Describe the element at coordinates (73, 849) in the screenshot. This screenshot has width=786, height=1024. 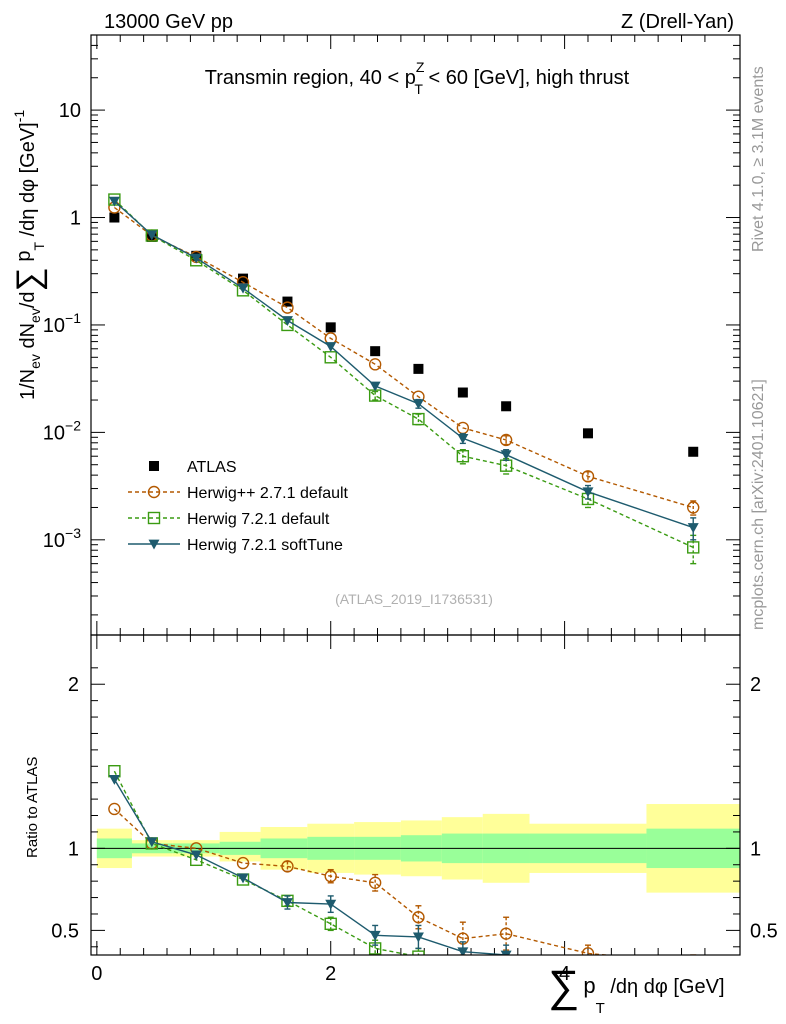
I see `ratio-y-tick-label-left: 1` at that location.